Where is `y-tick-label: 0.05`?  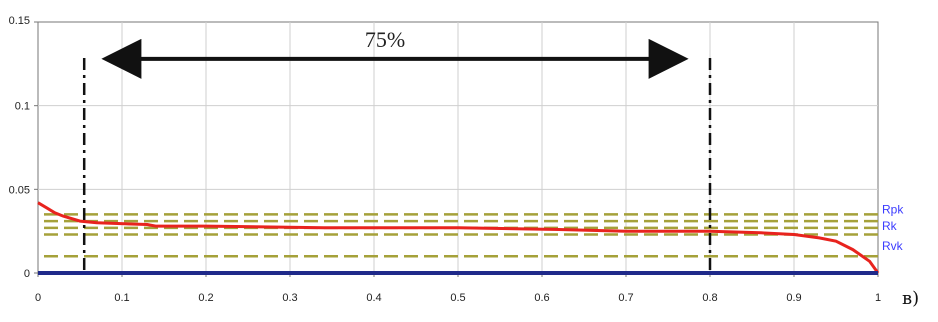 y-tick-label: 0.05 is located at coordinates (19, 190).